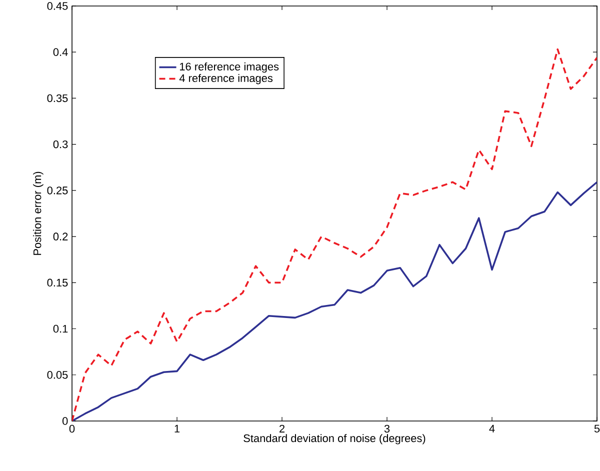  What do you see at coordinates (57, 282) in the screenshot?
I see `y-tick-label: 0.15` at bounding box center [57, 282].